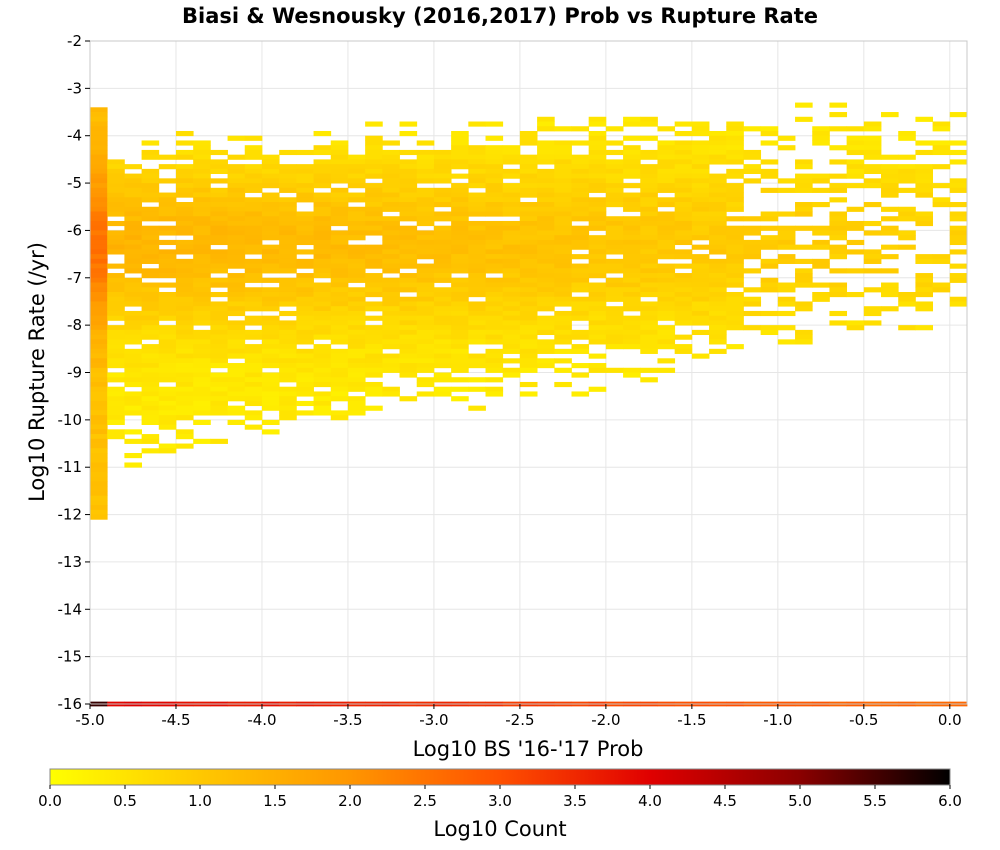 The height and width of the screenshot is (850, 1000). What do you see at coordinates (650, 801) in the screenshot?
I see `colorbar-tick-label: 4.0` at bounding box center [650, 801].